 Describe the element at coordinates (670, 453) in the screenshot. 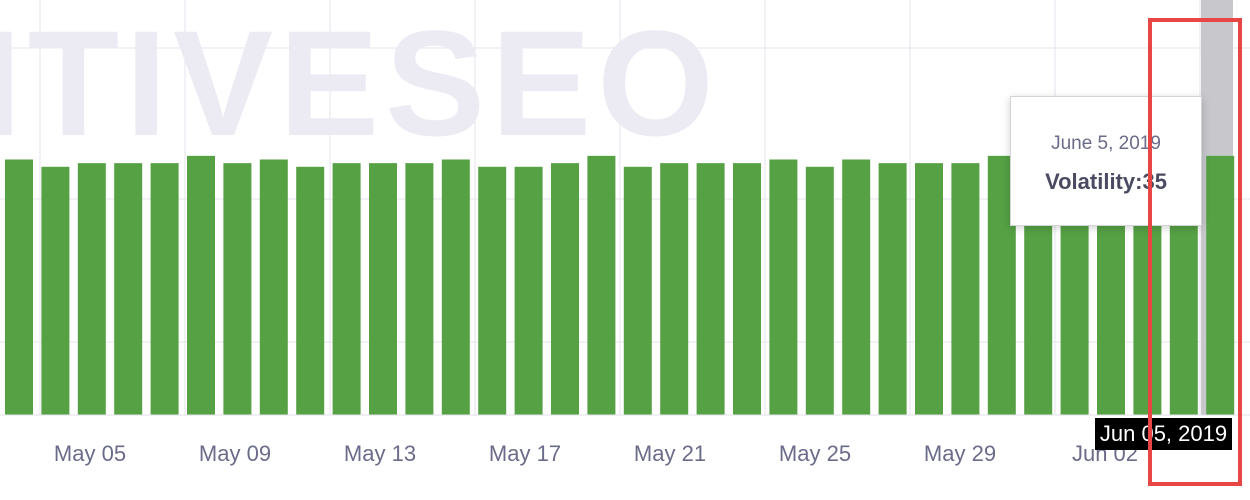

I see `x-tick-label: May 21` at that location.